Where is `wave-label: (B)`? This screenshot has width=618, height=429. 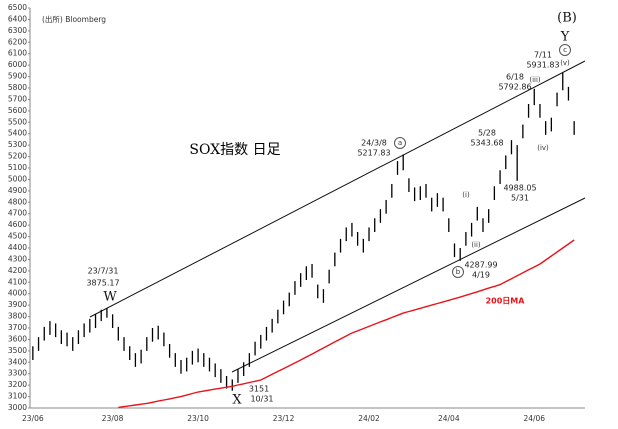
wave-label: (B) is located at coordinates (567, 18).